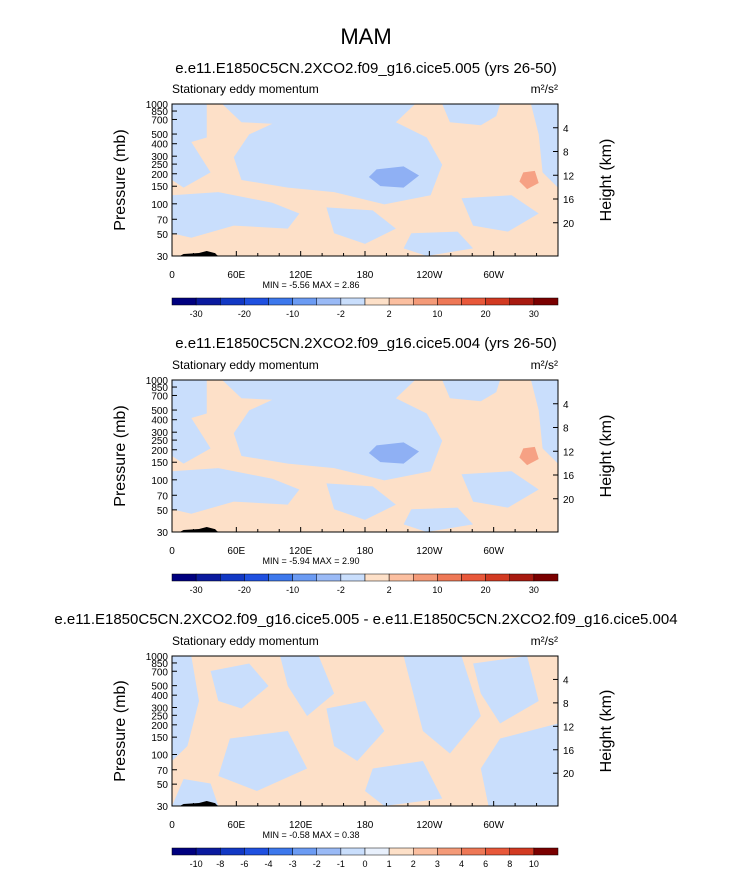 The width and height of the screenshot is (733, 872). I want to click on y-tick-label: 400, so click(159, 696).